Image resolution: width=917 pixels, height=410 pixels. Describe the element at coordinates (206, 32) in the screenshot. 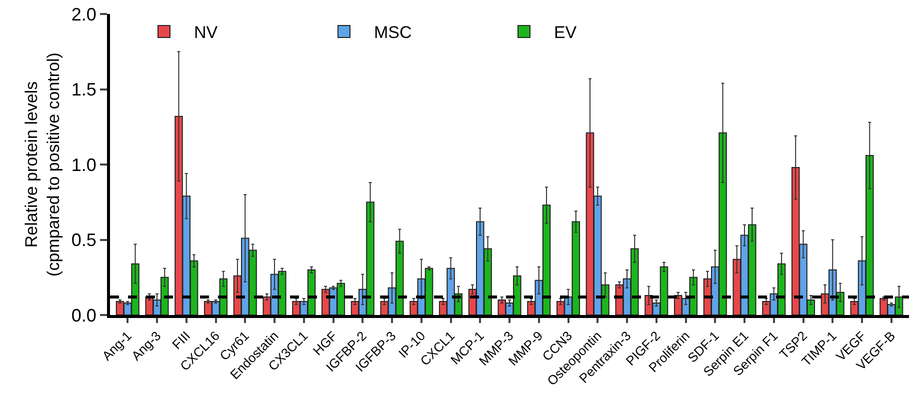

I see `legend-label: NV` at that location.